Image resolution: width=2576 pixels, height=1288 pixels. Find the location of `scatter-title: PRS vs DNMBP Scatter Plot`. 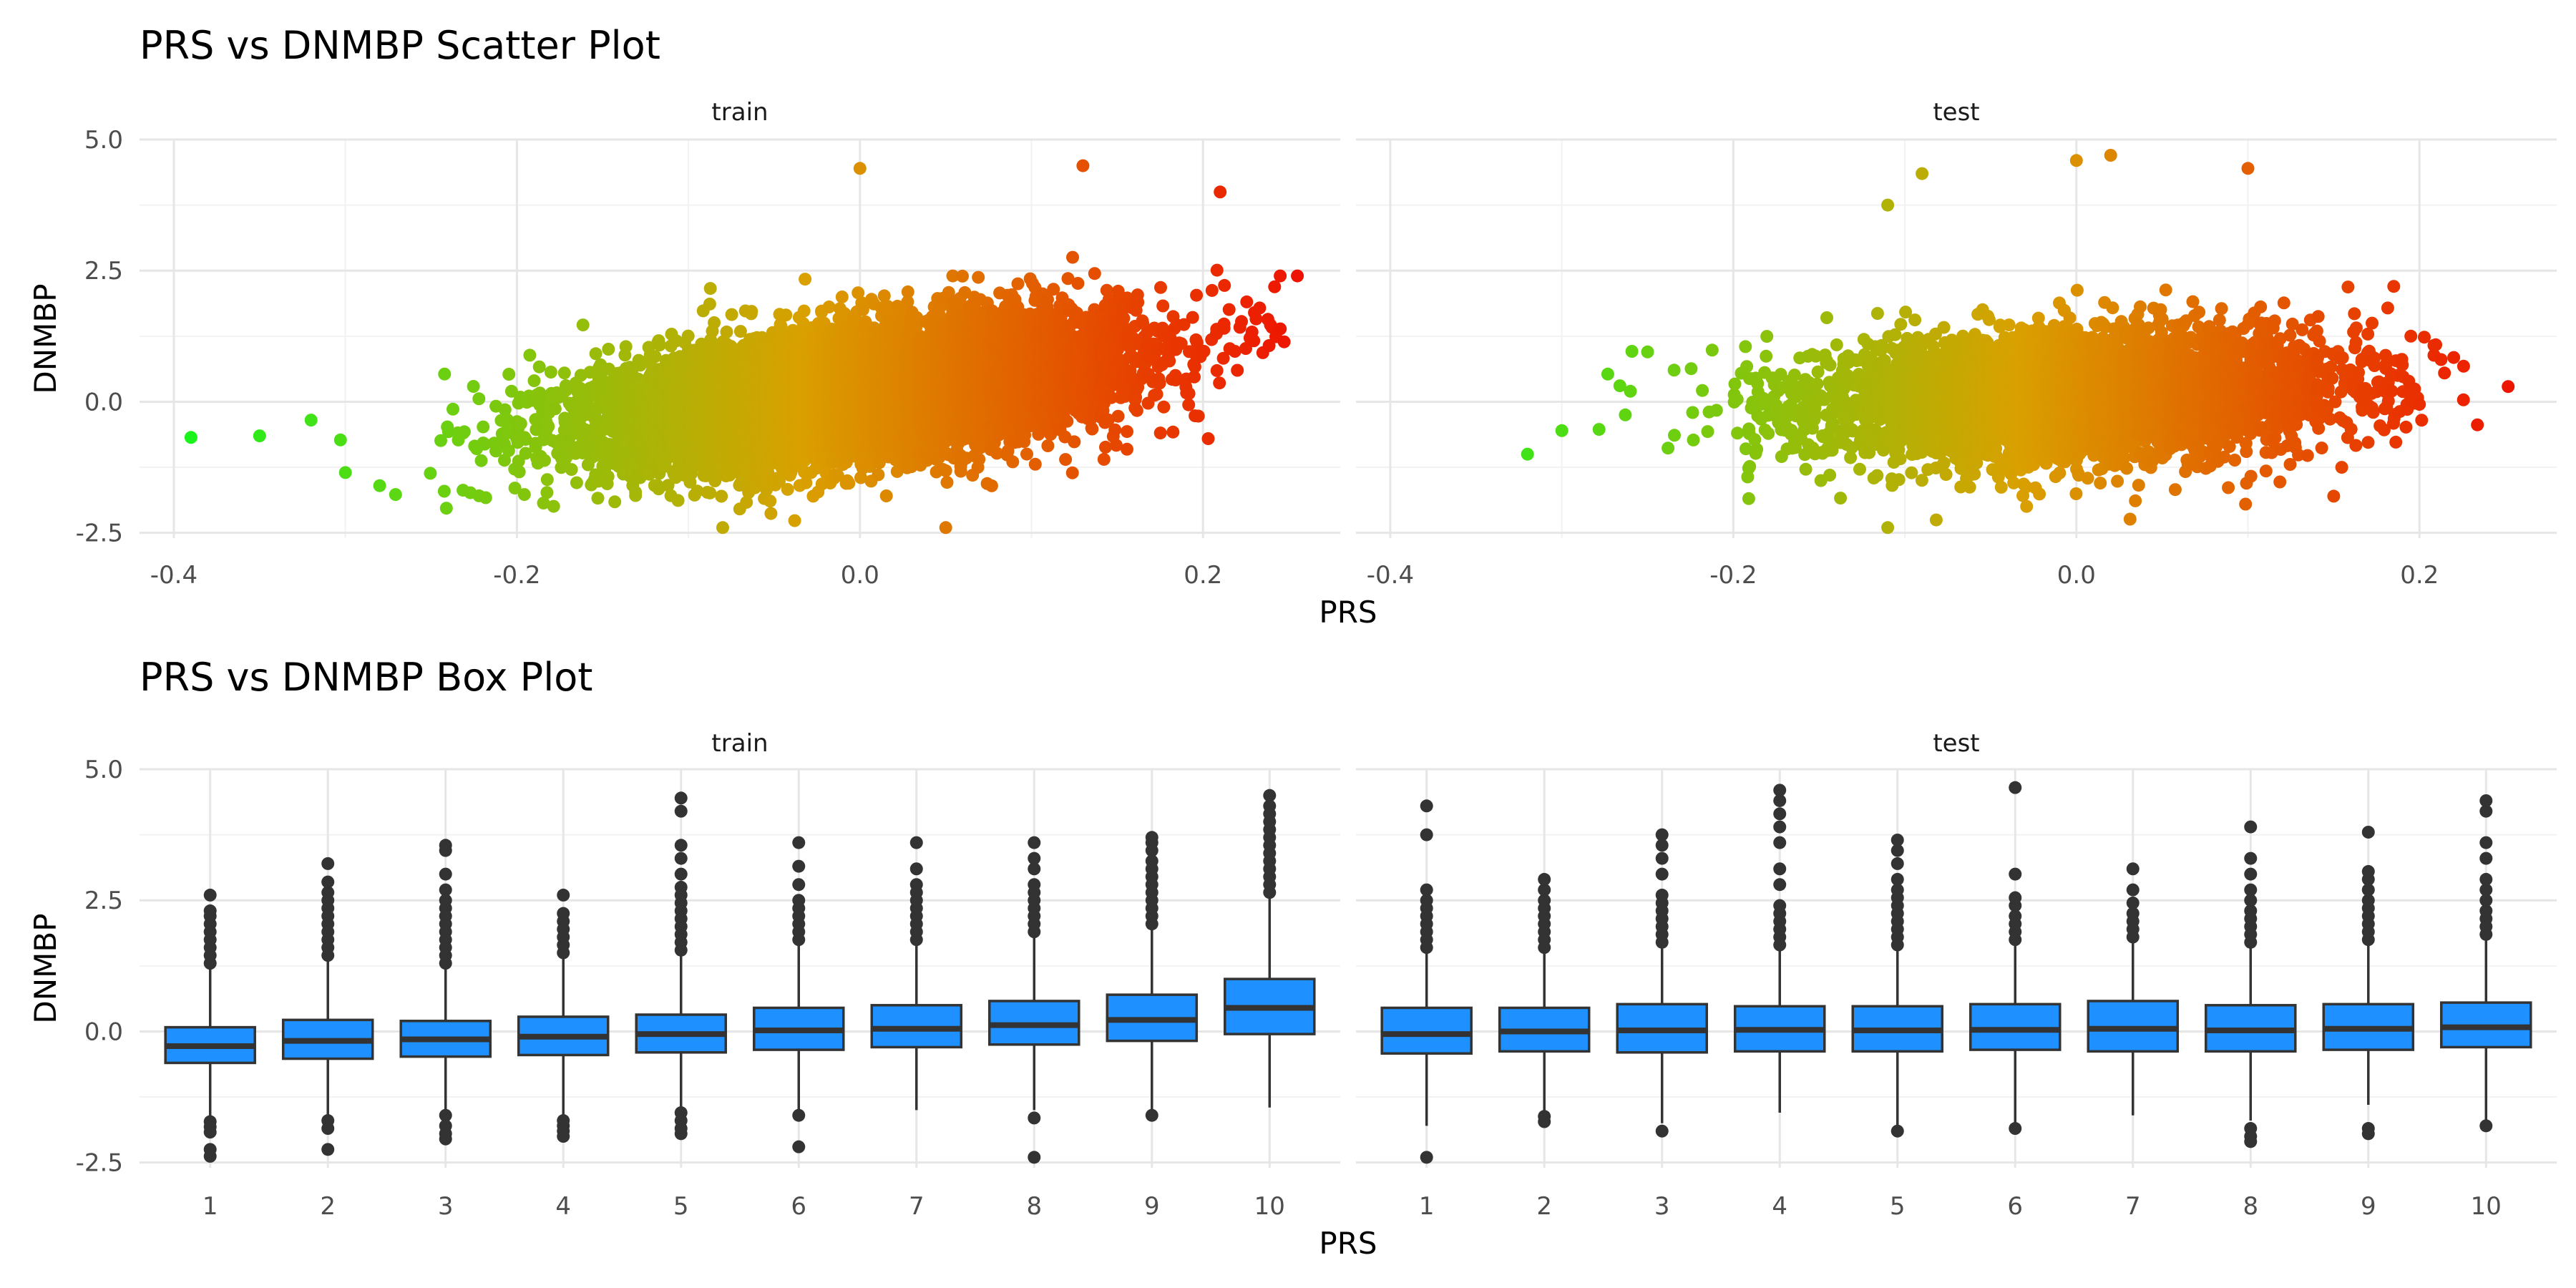

scatter-title: PRS vs DNMBP Scatter Plot is located at coordinates (400, 45).